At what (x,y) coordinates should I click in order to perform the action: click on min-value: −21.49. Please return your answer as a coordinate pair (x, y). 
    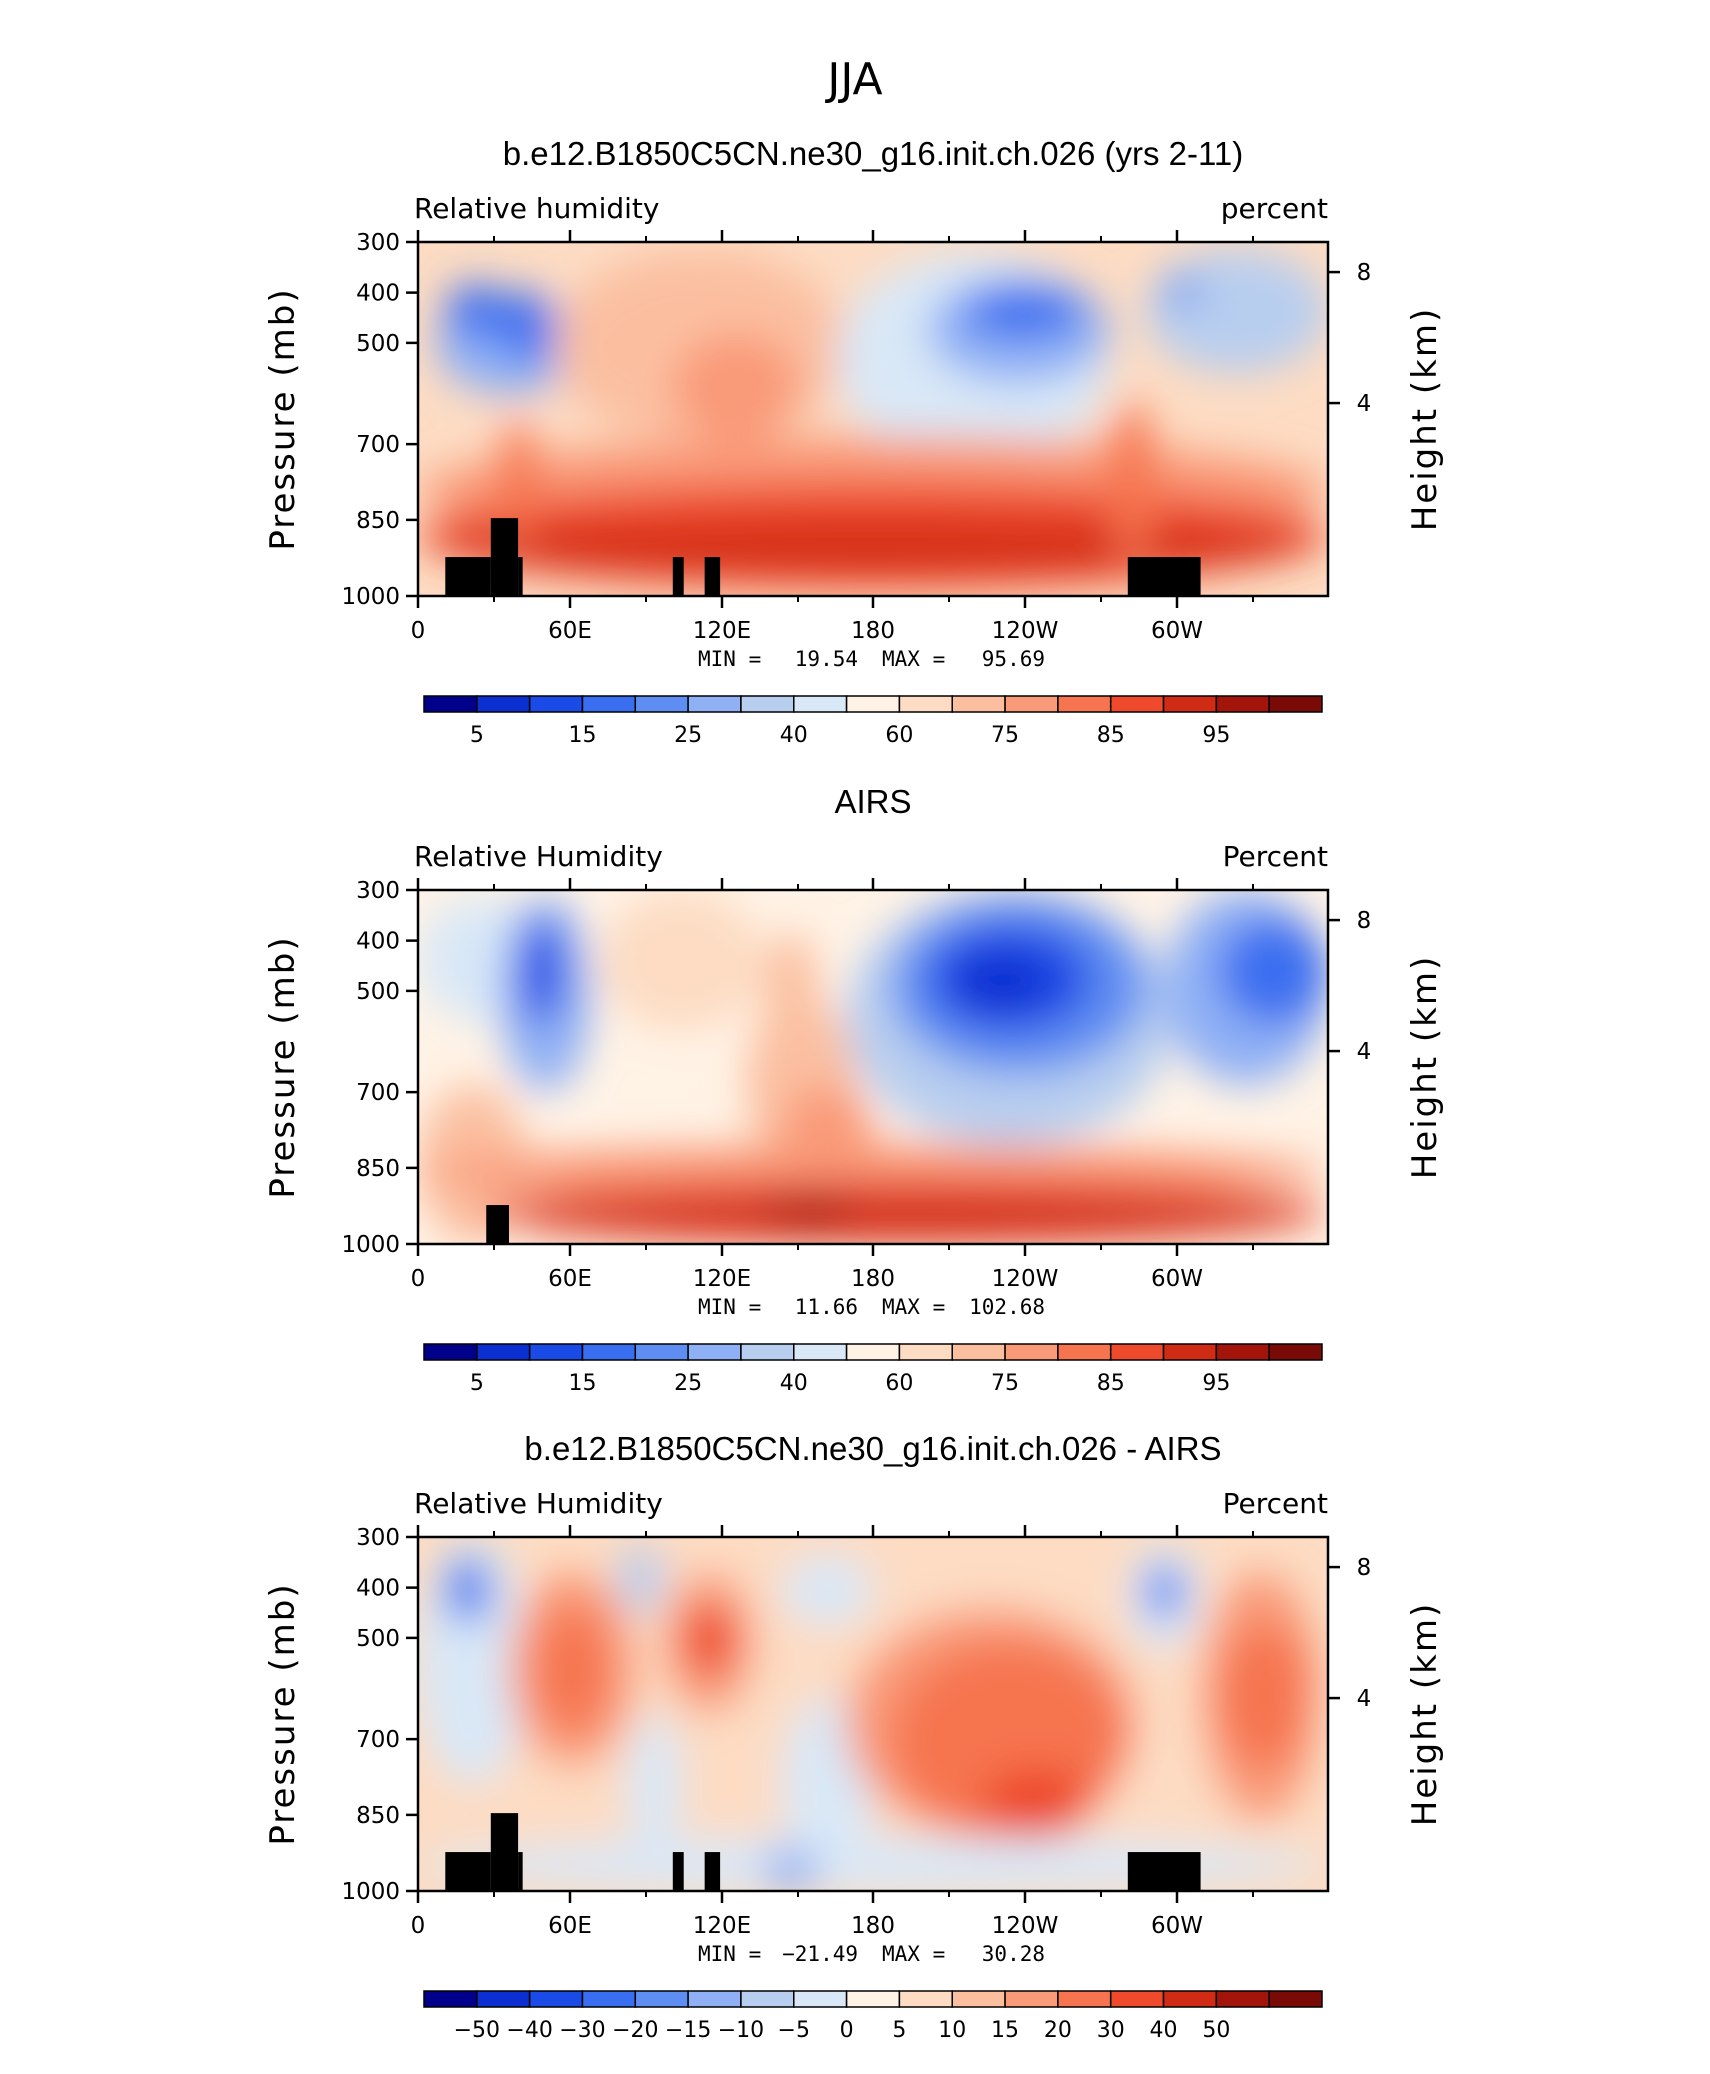
    Looking at the image, I should click on (820, 1954).